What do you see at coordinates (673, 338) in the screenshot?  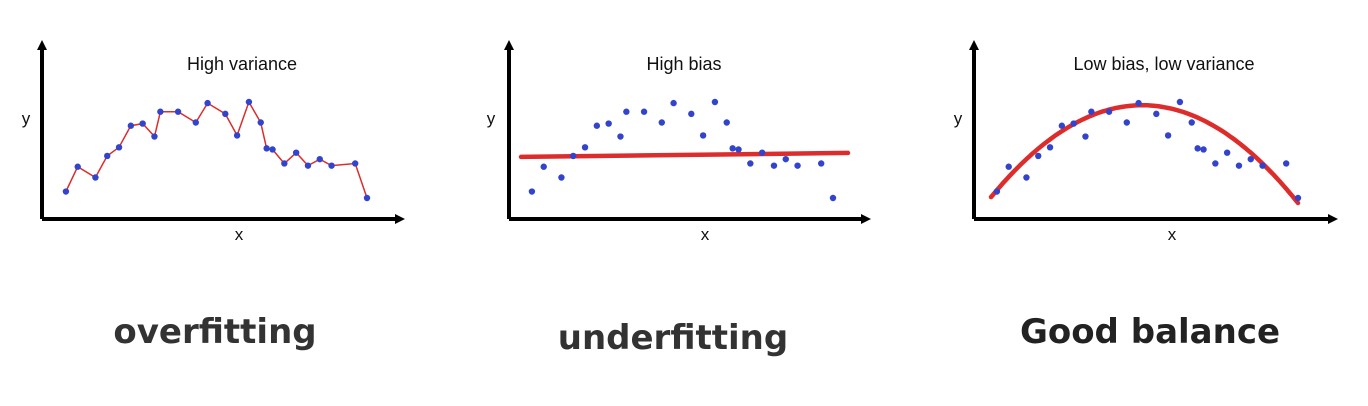 I see `underfitting-label: underfitting` at bounding box center [673, 338].